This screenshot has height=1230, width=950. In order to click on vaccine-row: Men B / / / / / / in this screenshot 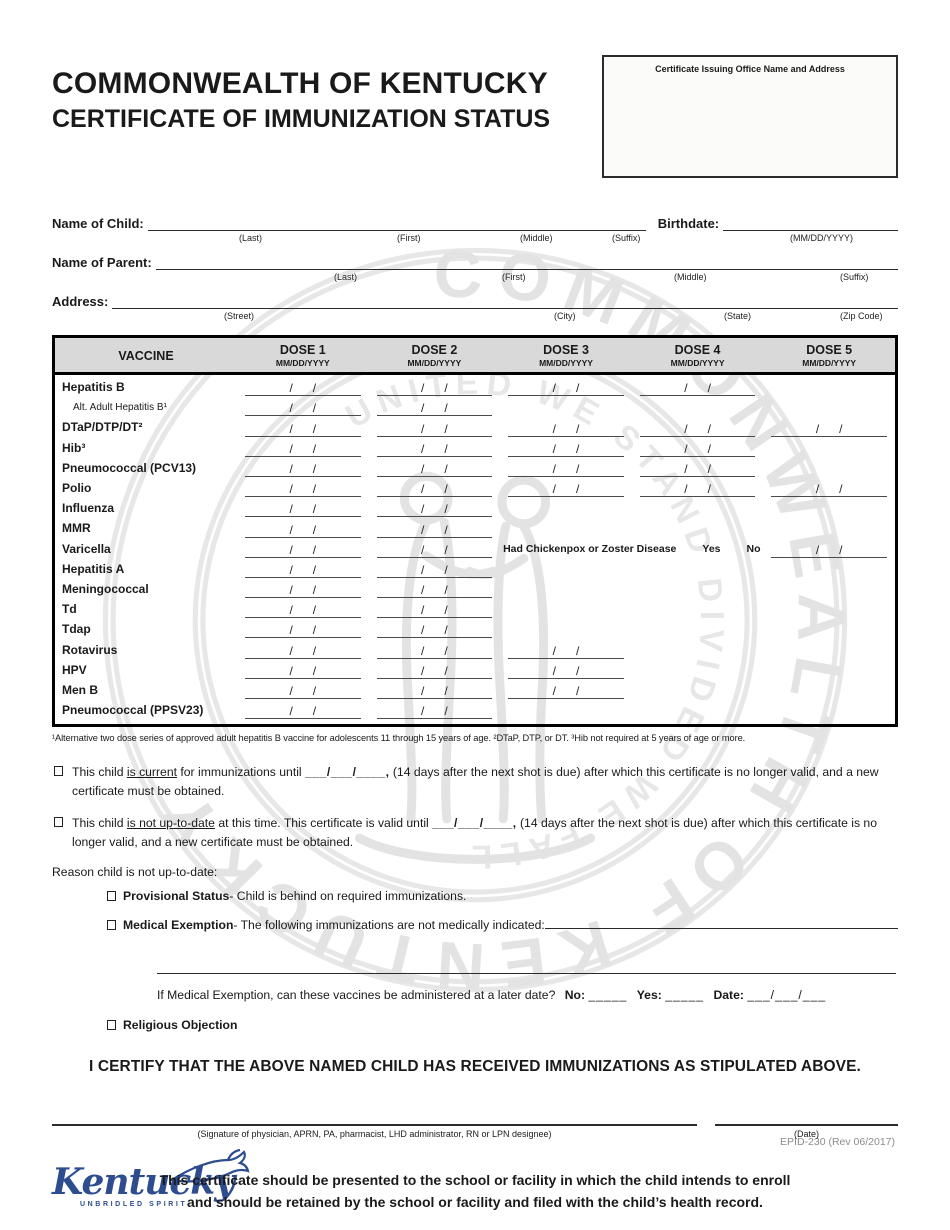, I will do `click(475, 690)`.